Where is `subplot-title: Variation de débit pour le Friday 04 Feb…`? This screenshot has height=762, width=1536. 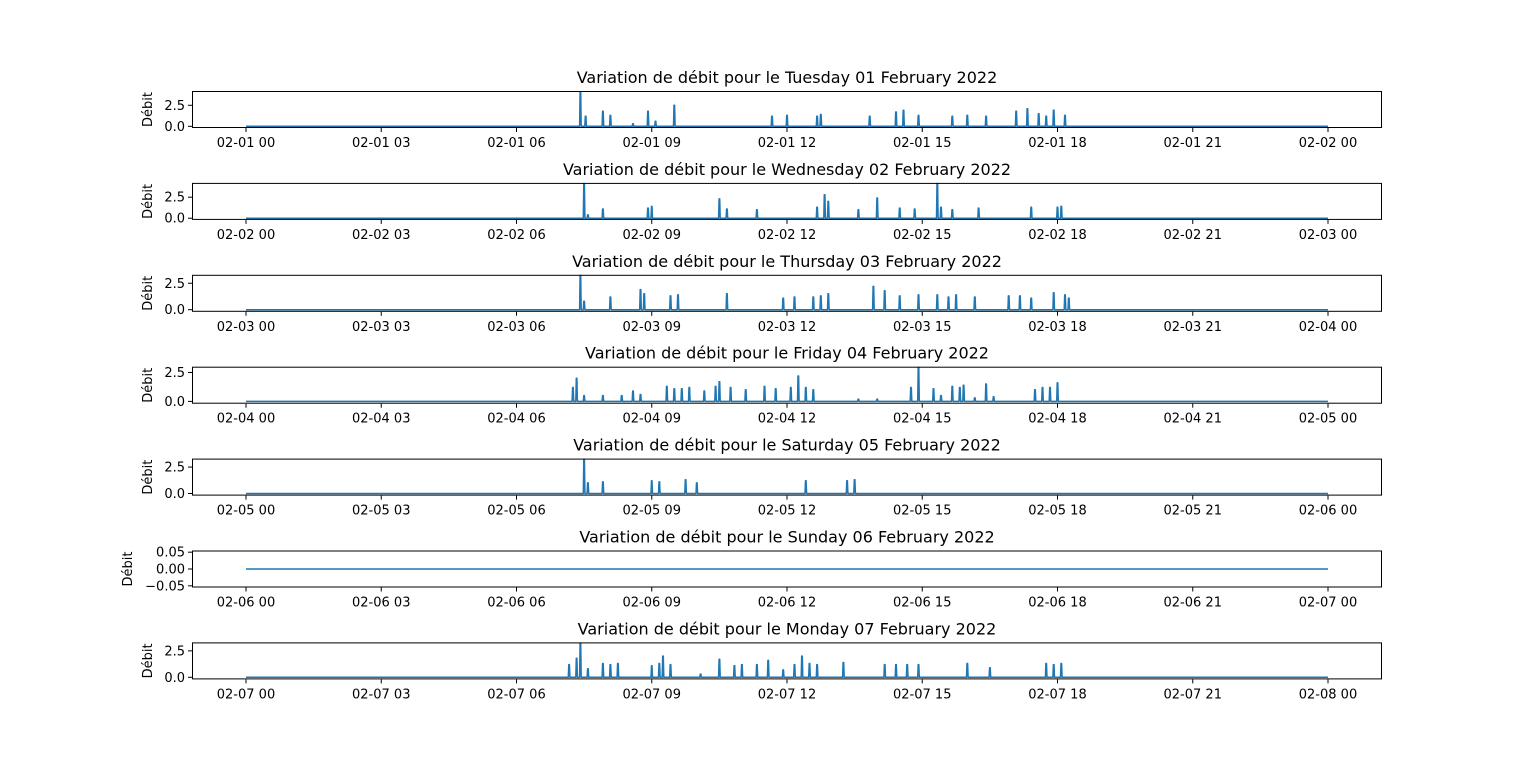 subplot-title: Variation de débit pour le Friday 04 Feb… is located at coordinates (787, 353).